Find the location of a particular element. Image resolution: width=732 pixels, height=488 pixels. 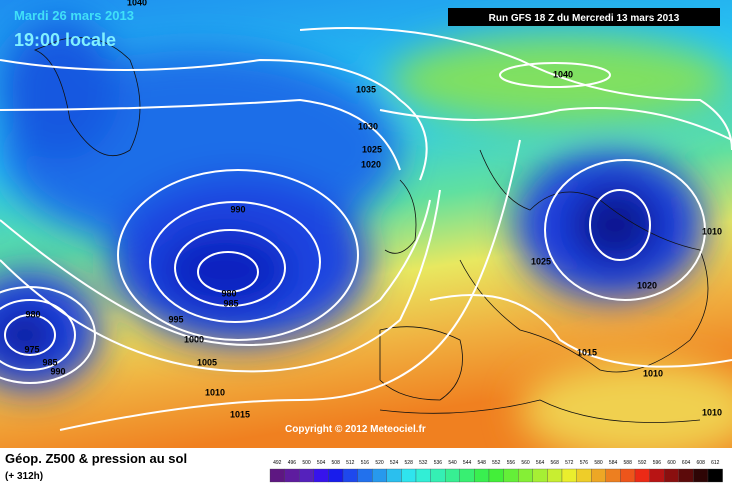

local-time: 19:00 locale is located at coordinates (65, 40).